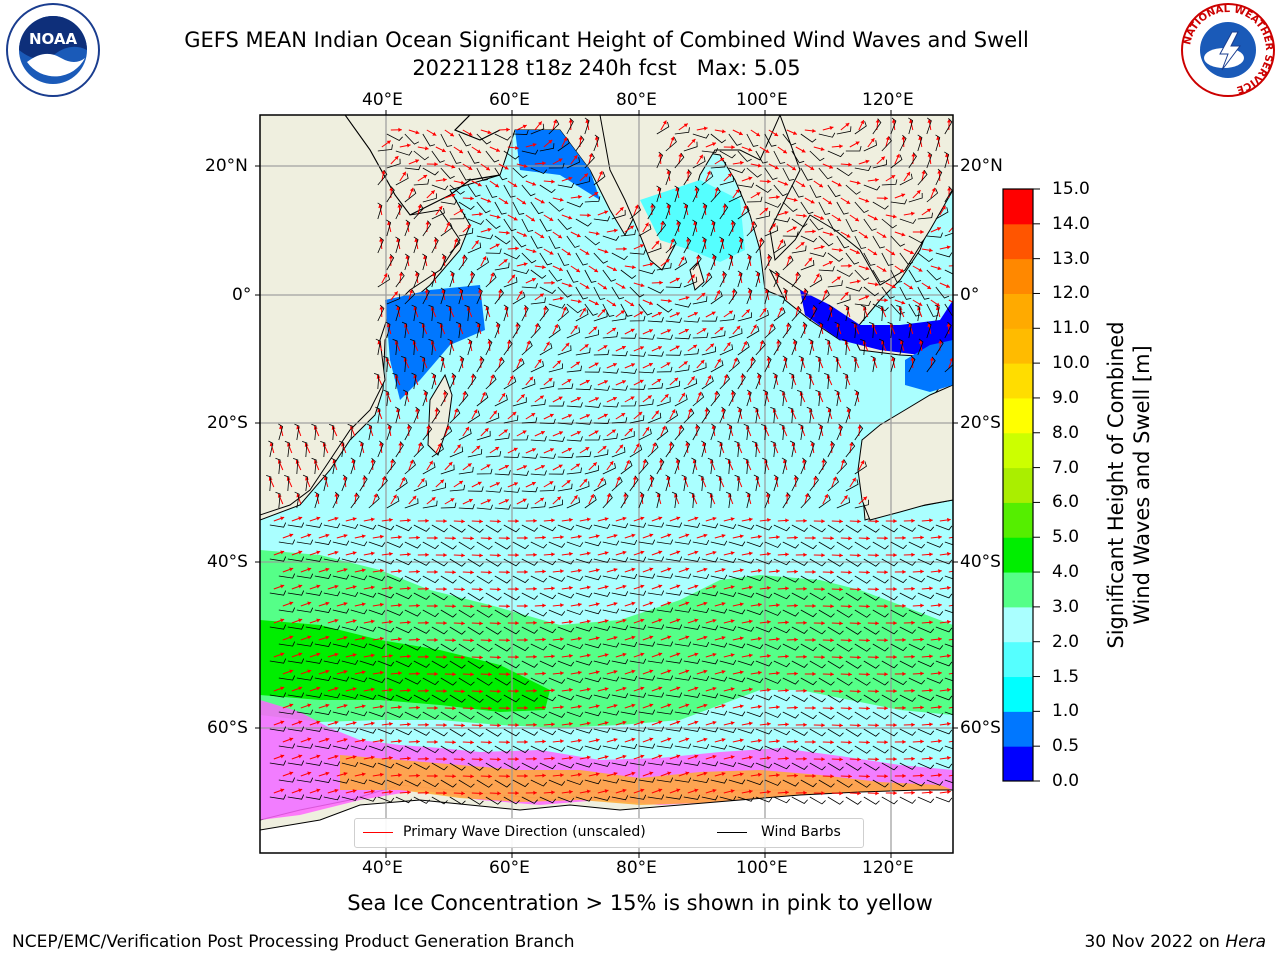 The height and width of the screenshot is (960, 1280). What do you see at coordinates (382, 868) in the screenshot?
I see `lon-tick-bottom-0: 40°E` at bounding box center [382, 868].